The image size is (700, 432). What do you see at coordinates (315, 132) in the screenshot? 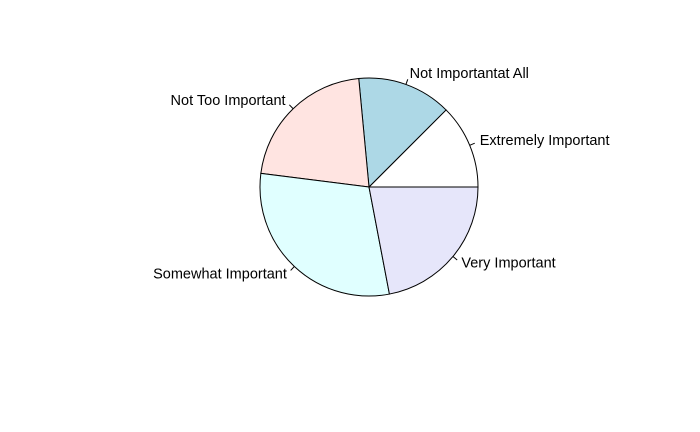
I see `pie-slice-not-too-important` at bounding box center [315, 132].